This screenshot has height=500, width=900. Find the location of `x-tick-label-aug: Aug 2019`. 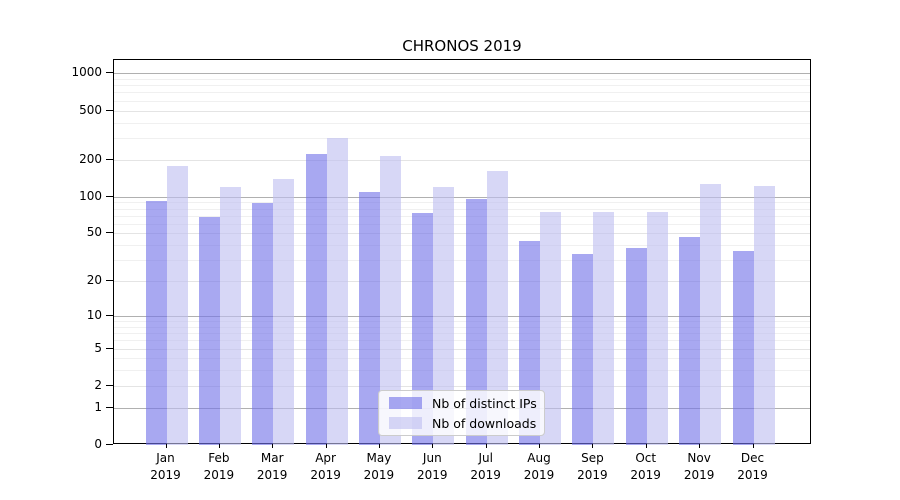

x-tick-label-aug: Aug 2019 is located at coordinates (539, 466).